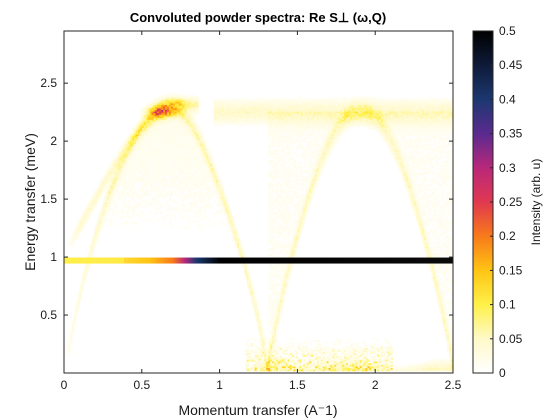 The image size is (560, 420). Describe the element at coordinates (258, 17) in the screenshot. I see `chart-title: Convoluted powder spectra: Re S⊥ (ω,Q)` at that location.